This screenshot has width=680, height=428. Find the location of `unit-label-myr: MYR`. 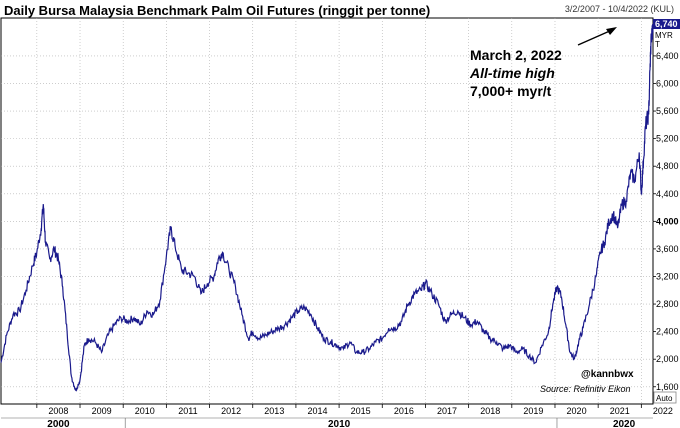

unit-label-myr: MYR is located at coordinates (664, 35).